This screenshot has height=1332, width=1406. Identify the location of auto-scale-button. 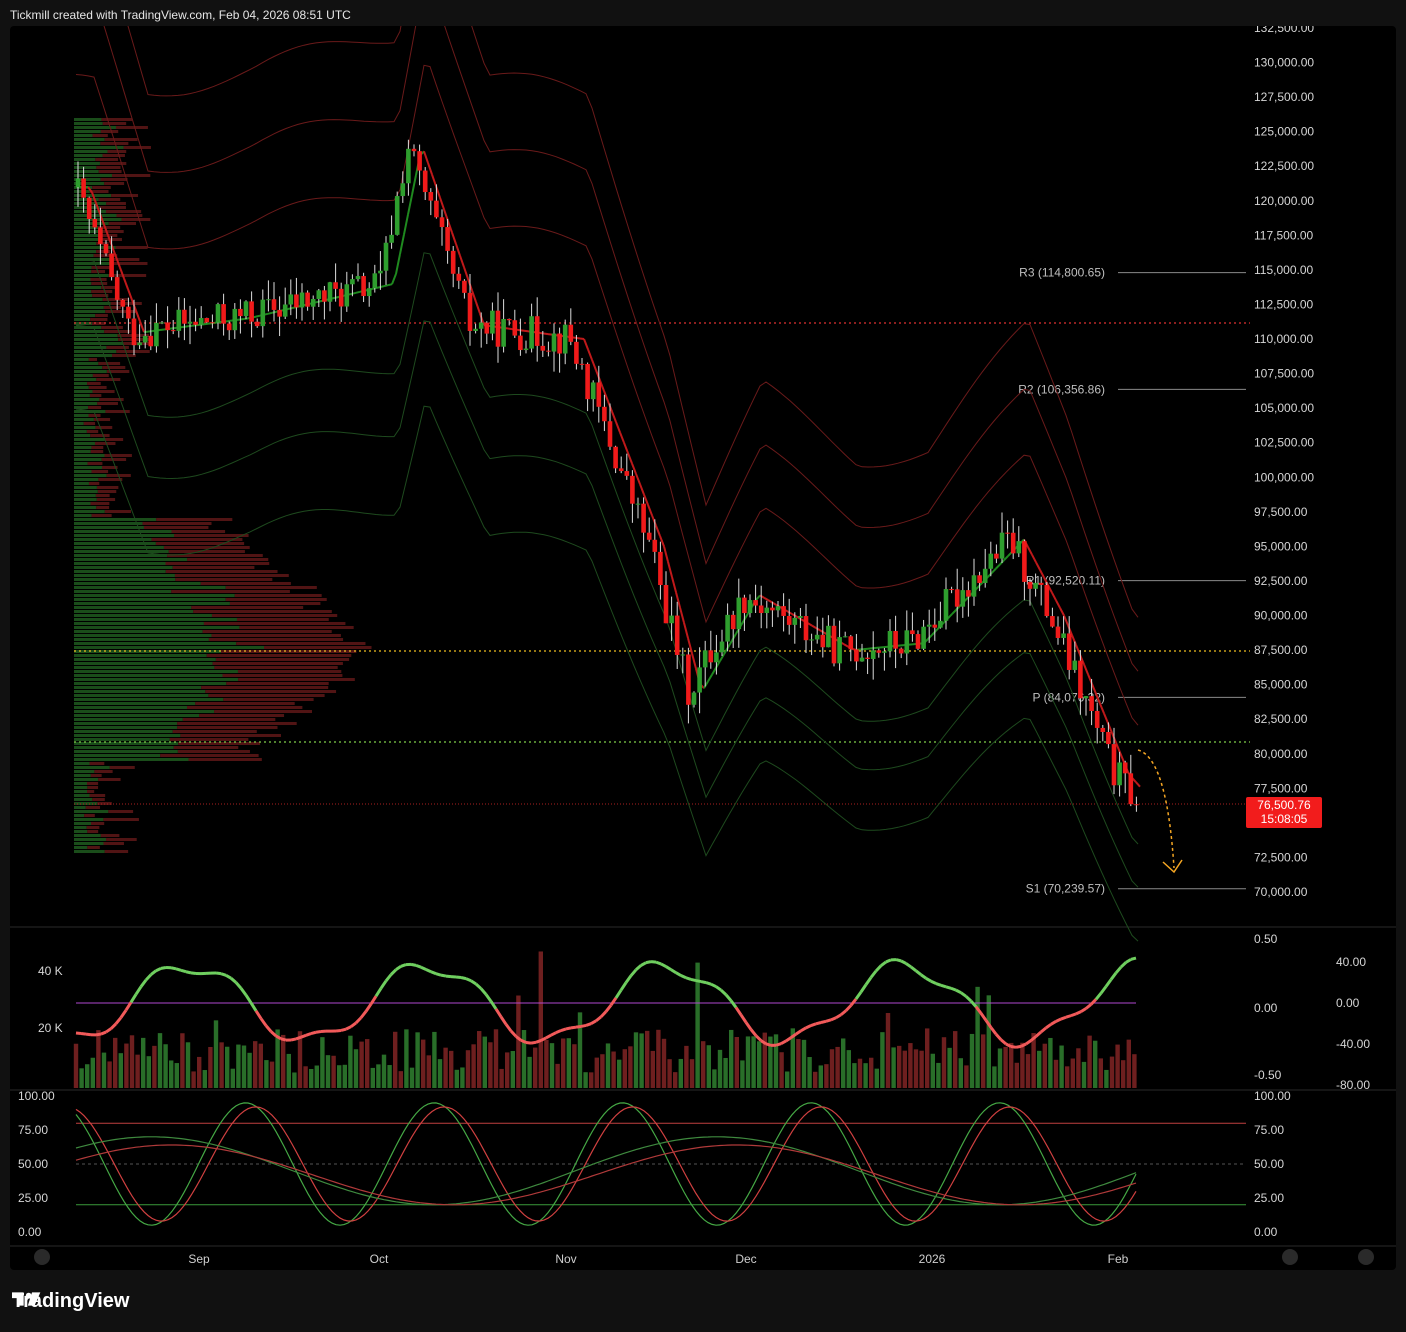
(1290, 1257).